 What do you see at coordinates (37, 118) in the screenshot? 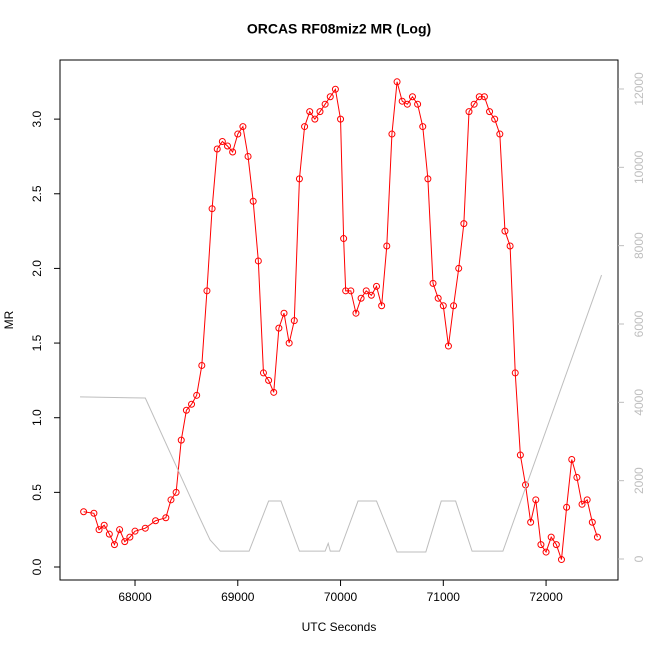
I see `y-tick-label: 3.0` at bounding box center [37, 118].